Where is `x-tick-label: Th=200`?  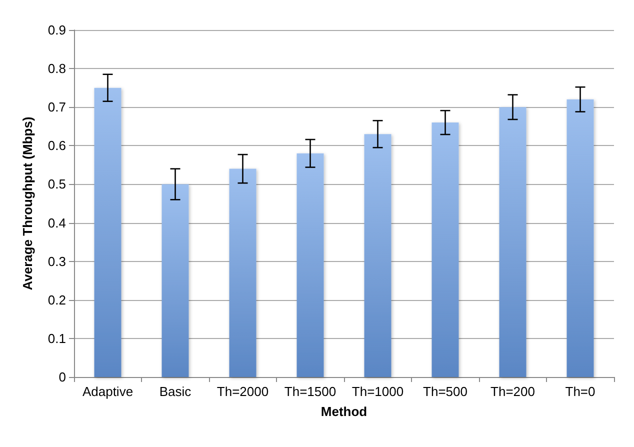
x-tick-label: Th=200 is located at coordinates (512, 391).